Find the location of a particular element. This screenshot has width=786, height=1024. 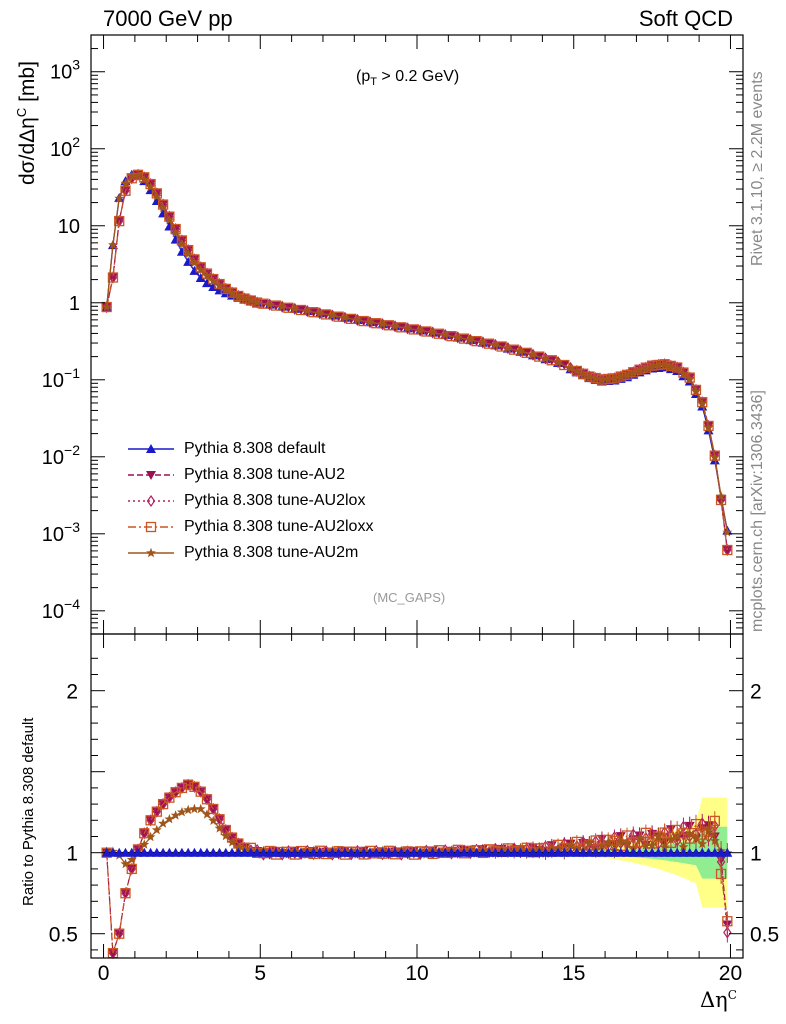

legend-item-au2lox: Pythia 8.308 tune-AU2lox is located at coordinates (249, 501).